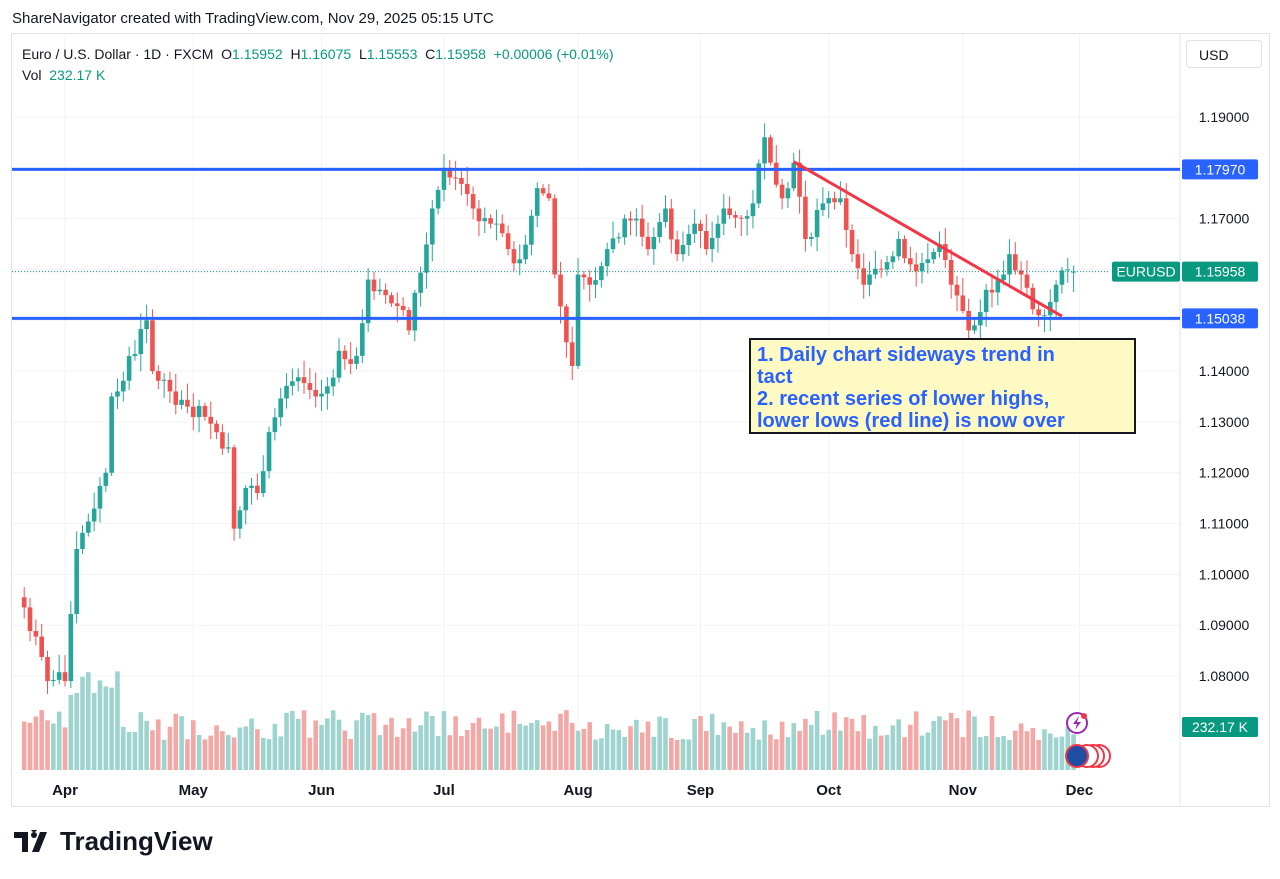 This screenshot has height=879, width=1280. I want to click on tradingview-logo: TradingView, so click(113, 841).